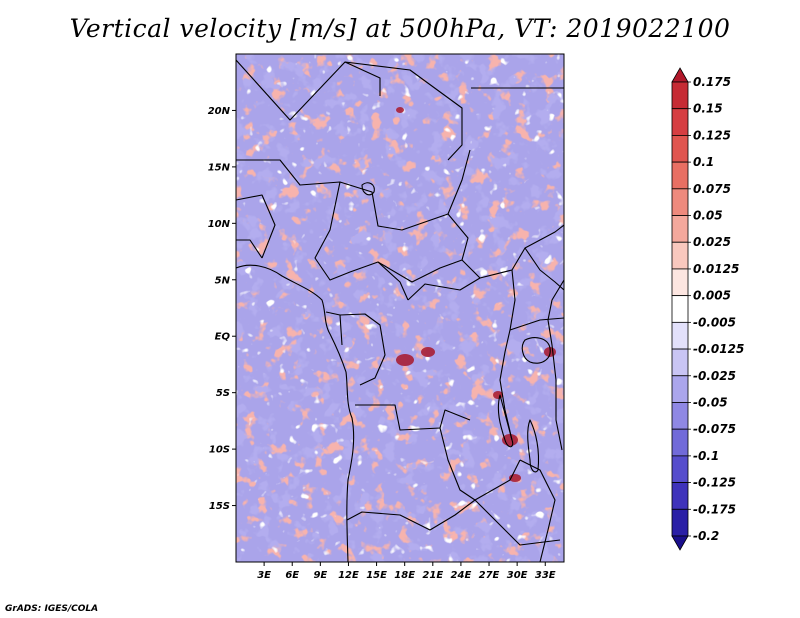 Image resolution: width=800 pixels, height=618 pixels. What do you see at coordinates (223, 393) in the screenshot?
I see `lat-tick-label: 5S` at bounding box center [223, 393].